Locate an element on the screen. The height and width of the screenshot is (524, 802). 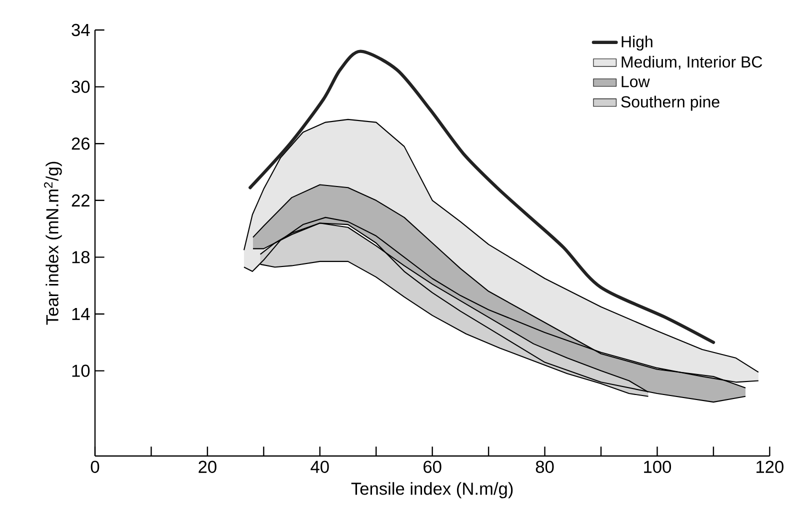
legend-label: Southern pine is located at coordinates (670, 103).